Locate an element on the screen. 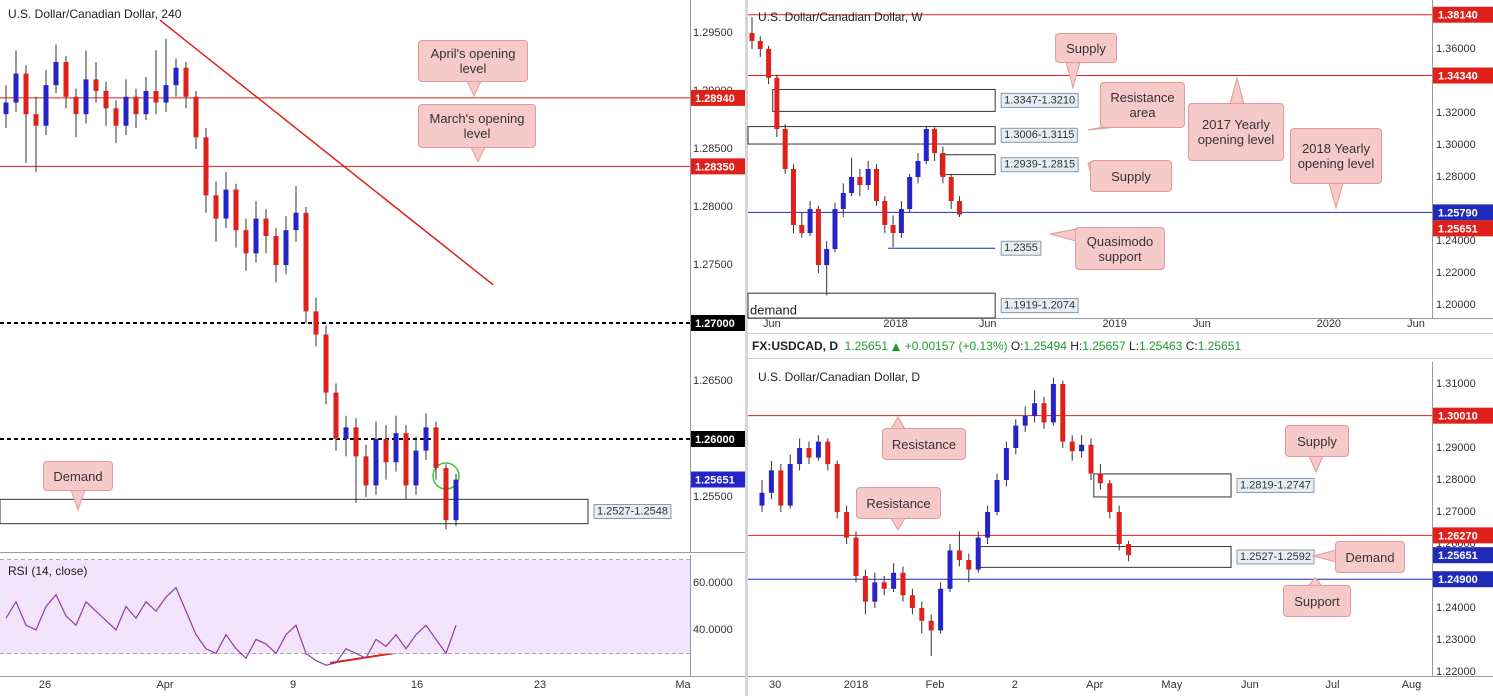 The width and height of the screenshot is (1493, 696). ohlc-label: H: is located at coordinates (1076, 346).